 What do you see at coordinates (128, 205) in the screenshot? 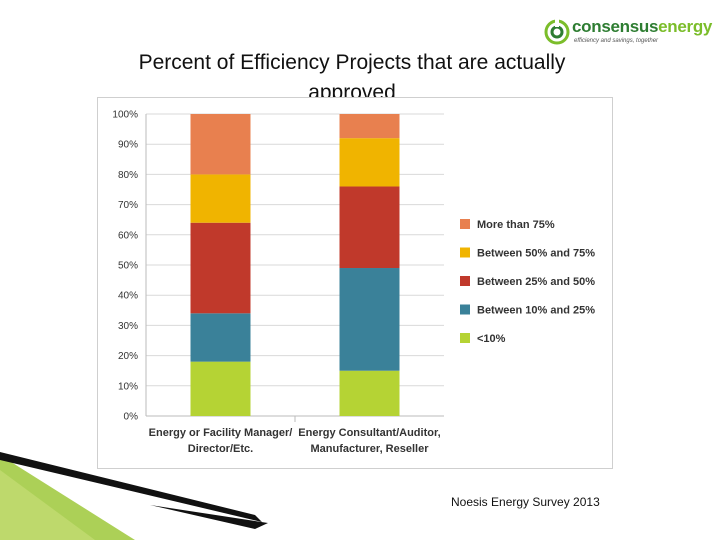
I see `y-tick-label: 70%` at bounding box center [128, 205].